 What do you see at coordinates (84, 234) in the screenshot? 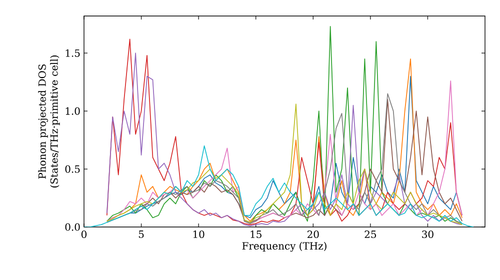
I see `x-tick-label: 0` at bounding box center [84, 234].